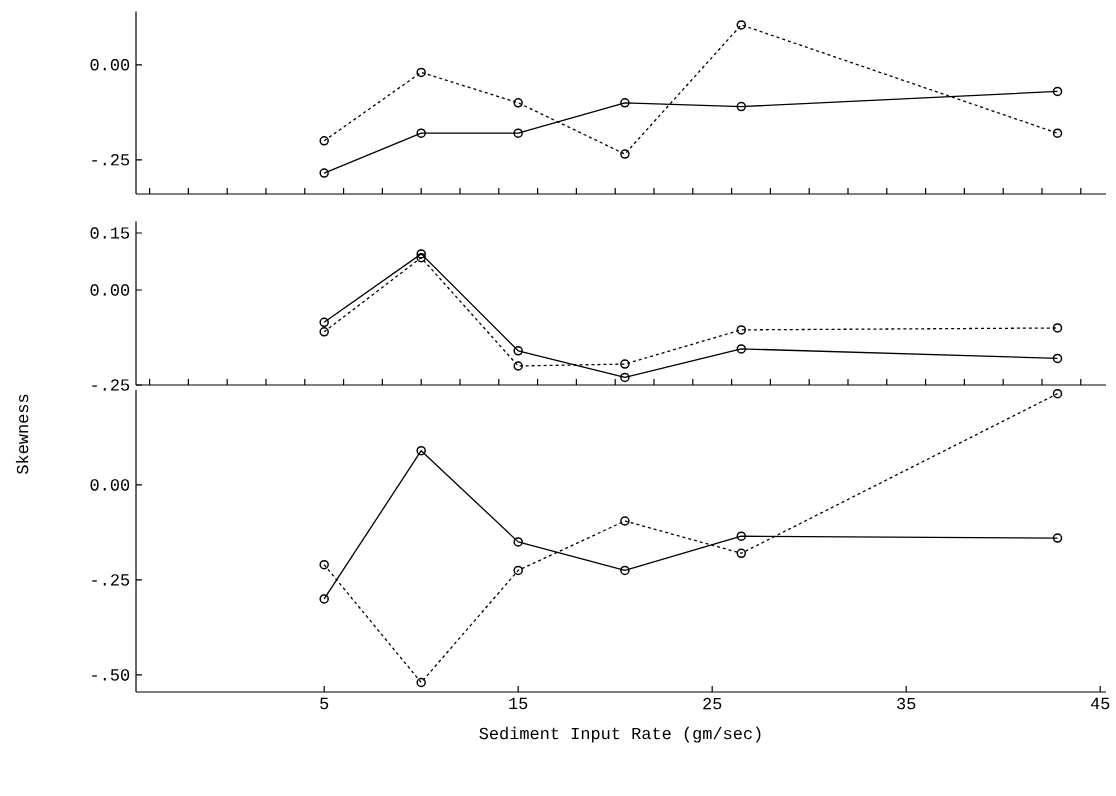  I want to click on x-tick-label: 45, so click(1100, 703).